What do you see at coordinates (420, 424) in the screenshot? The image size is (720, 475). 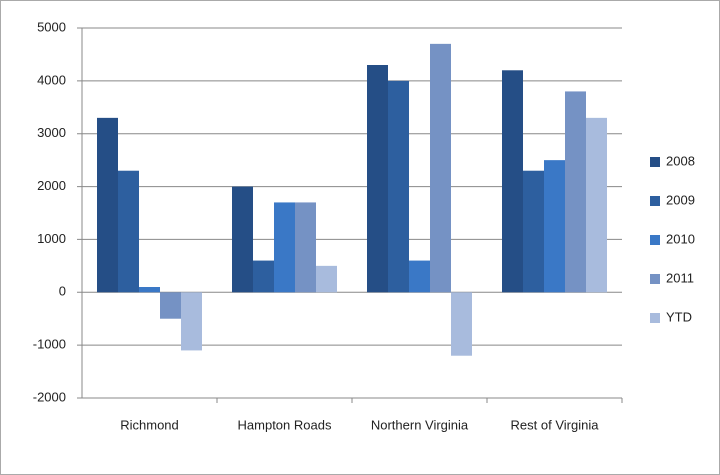 I see `x-tick-label: Northern Virginia` at bounding box center [420, 424].